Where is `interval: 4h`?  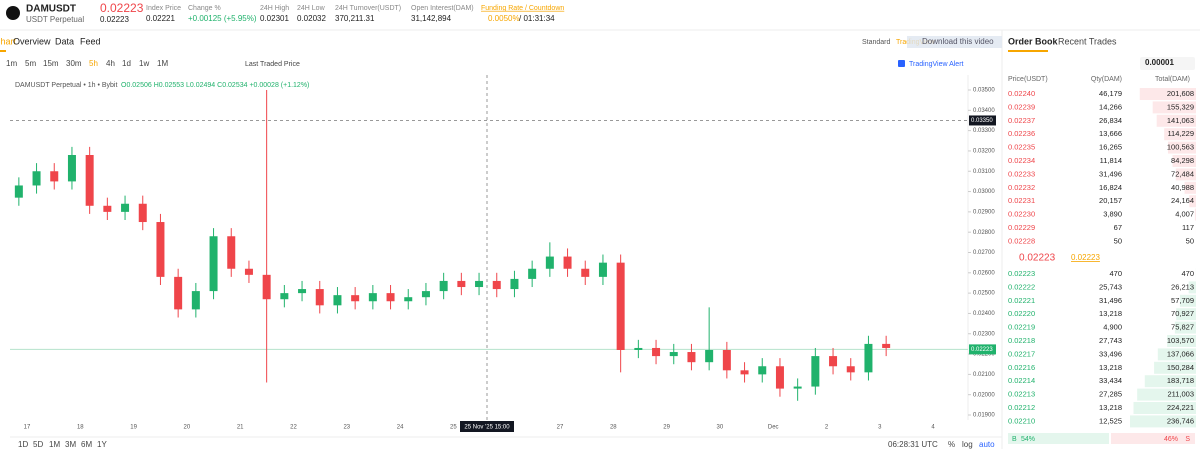 interval: 4h is located at coordinates (110, 63).